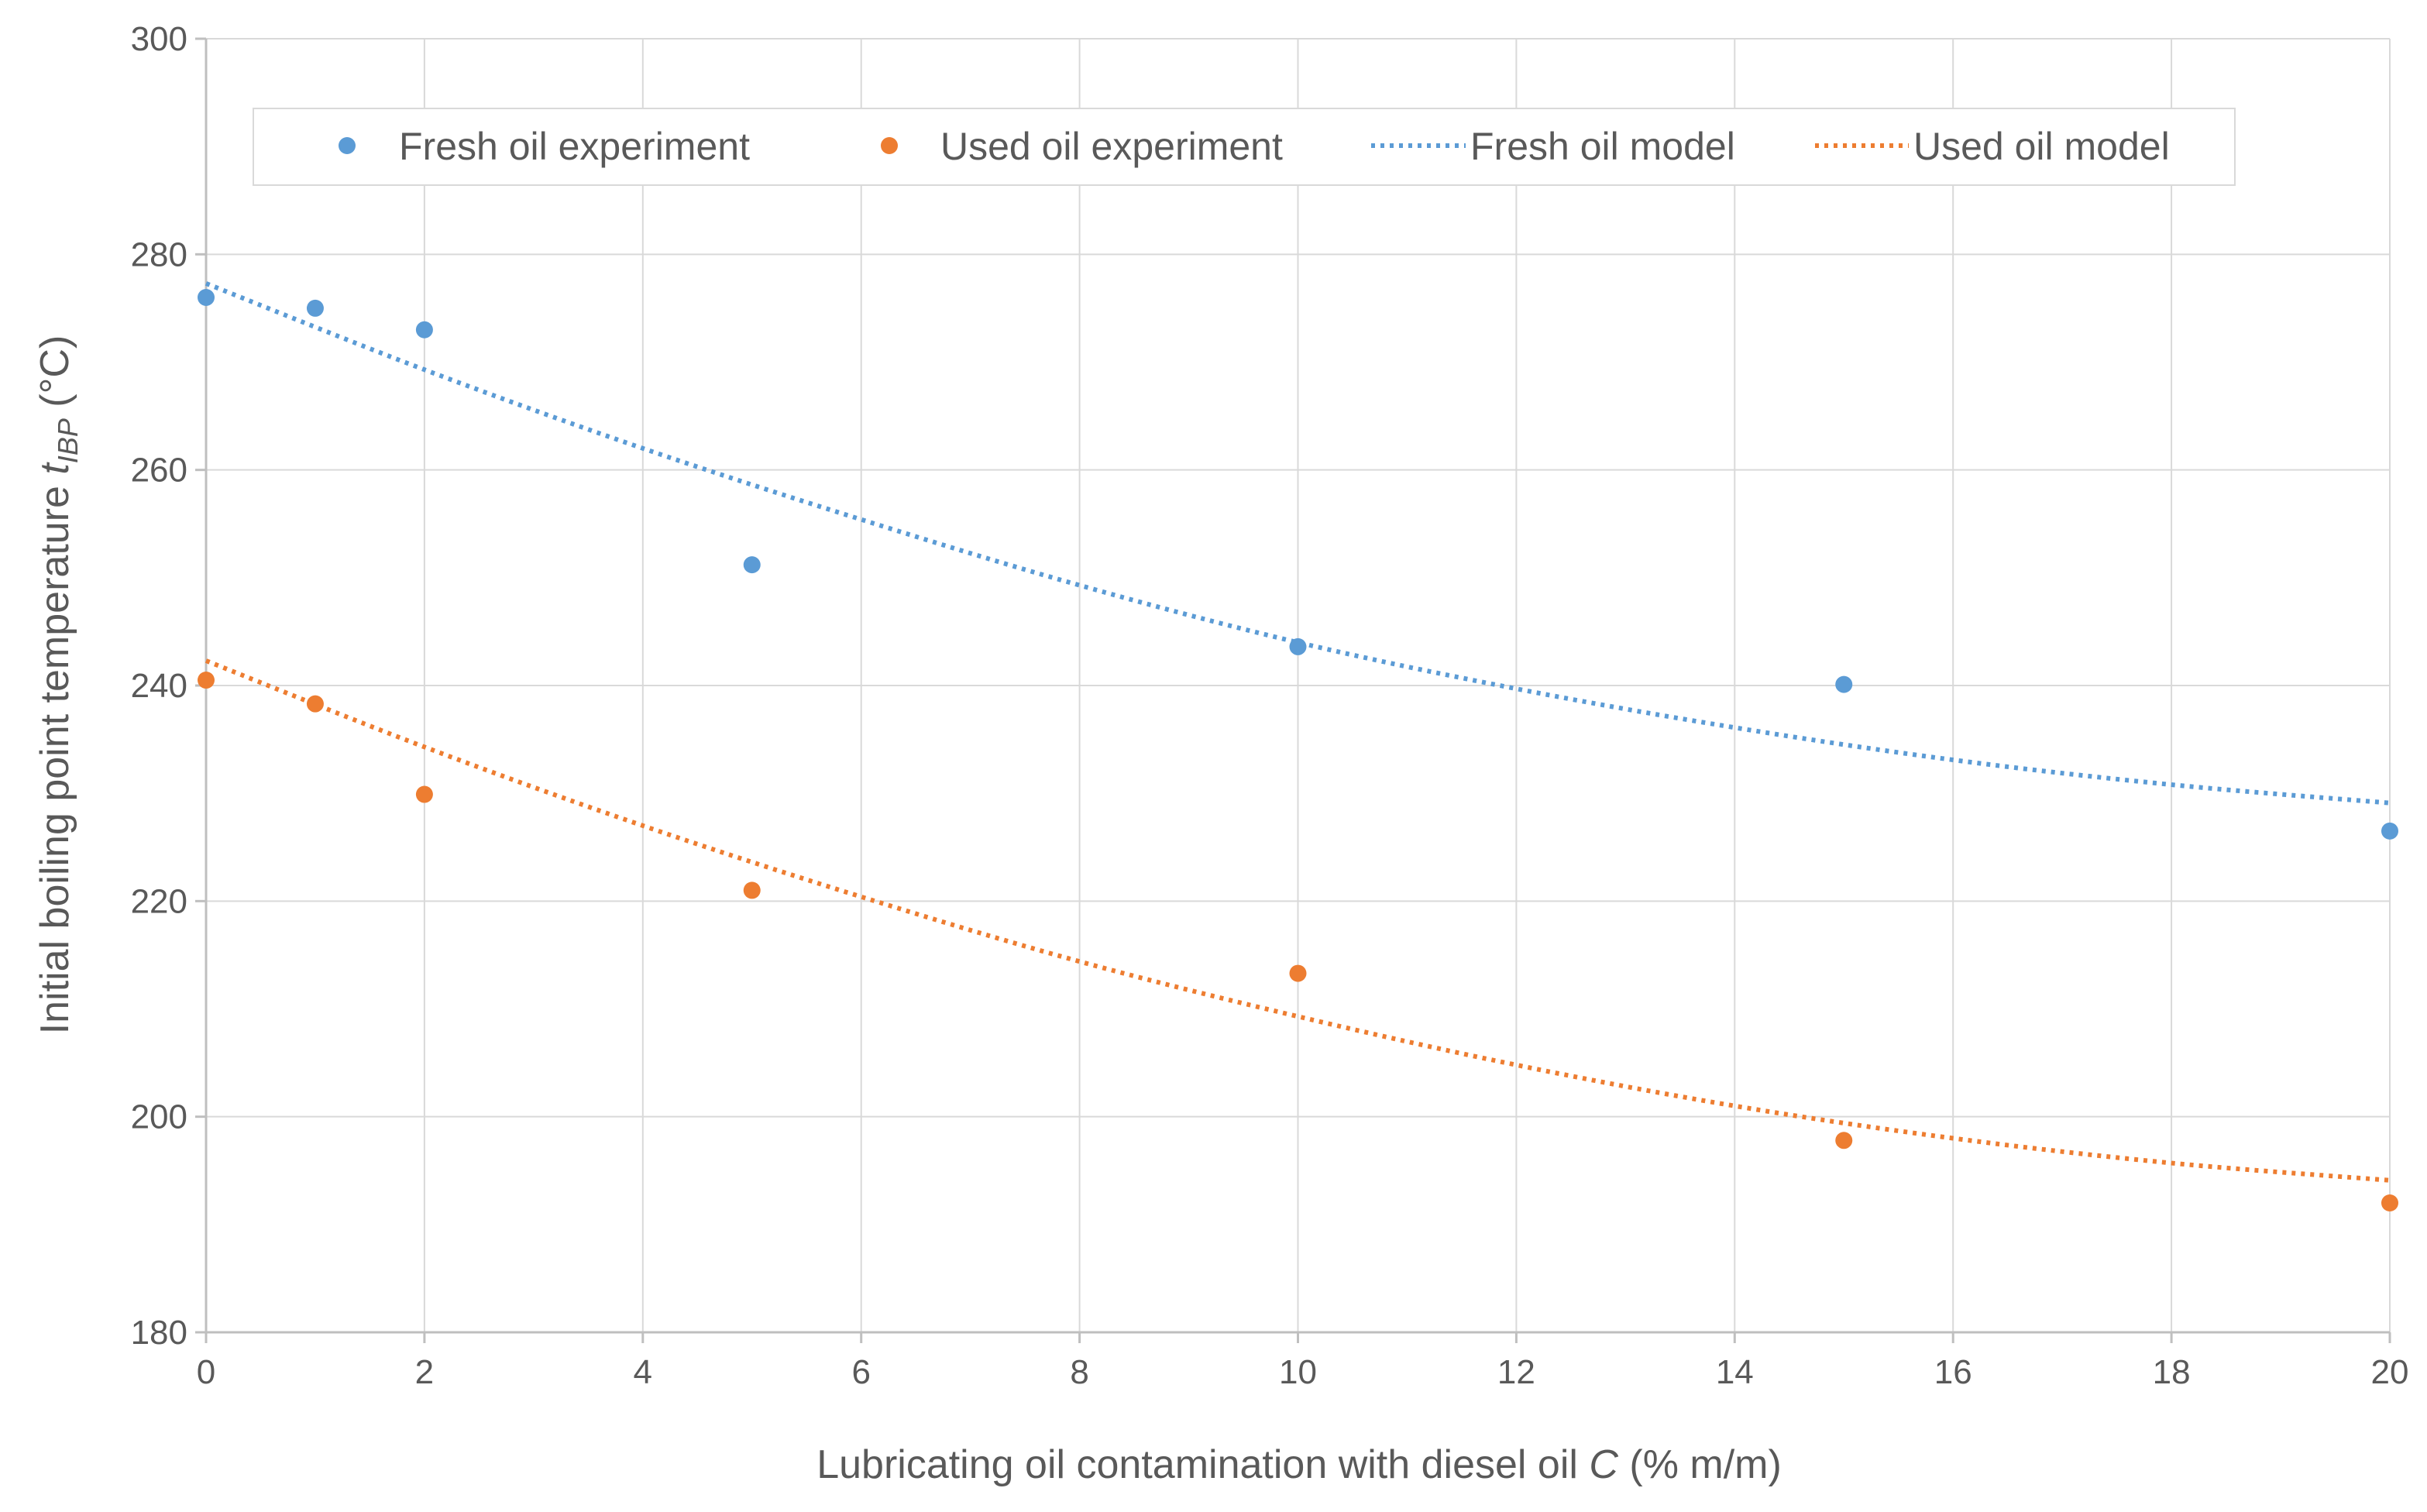 The height and width of the screenshot is (1512, 2427). Describe the element at coordinates (1079, 1372) in the screenshot. I see `x-tick-label-8: 8` at that location.